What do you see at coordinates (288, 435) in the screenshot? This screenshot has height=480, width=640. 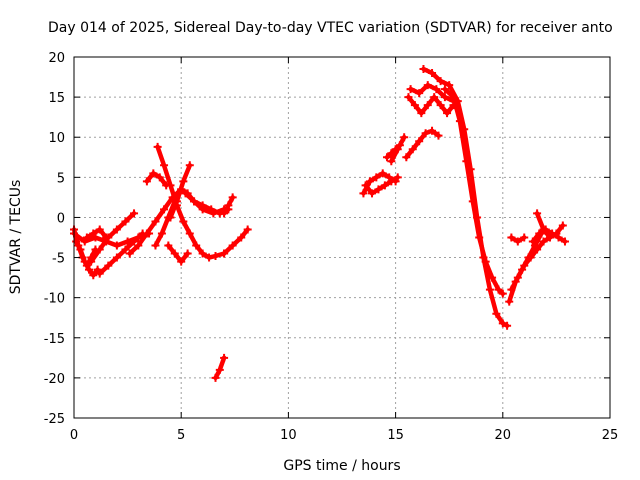 I see `x-tick-label: 10` at bounding box center [288, 435].